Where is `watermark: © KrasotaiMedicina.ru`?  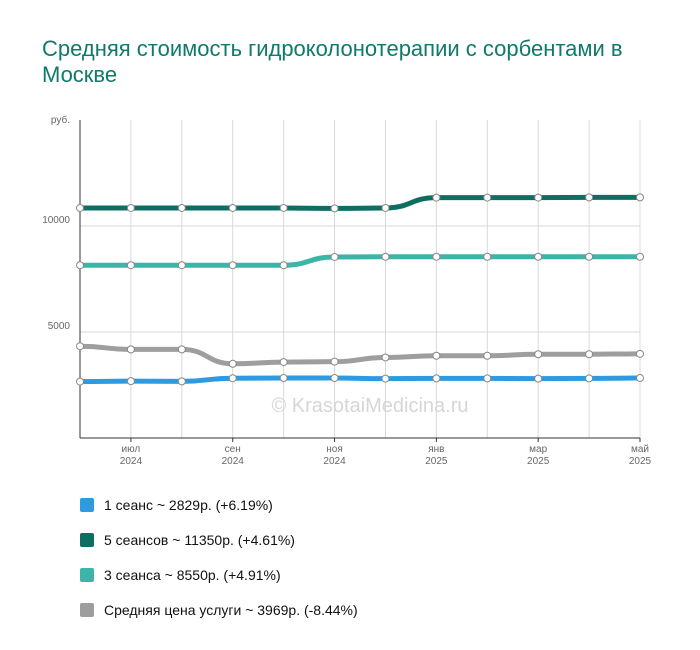 watermark: © KrasotaiMedicina.ru is located at coordinates (369, 406).